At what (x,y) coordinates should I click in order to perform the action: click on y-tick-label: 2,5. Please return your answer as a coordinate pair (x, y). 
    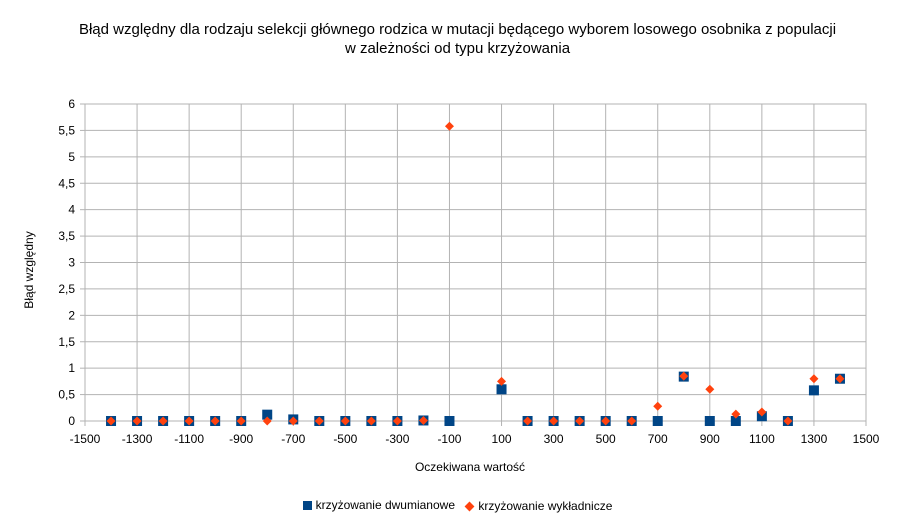
    Looking at the image, I should click on (66, 289).